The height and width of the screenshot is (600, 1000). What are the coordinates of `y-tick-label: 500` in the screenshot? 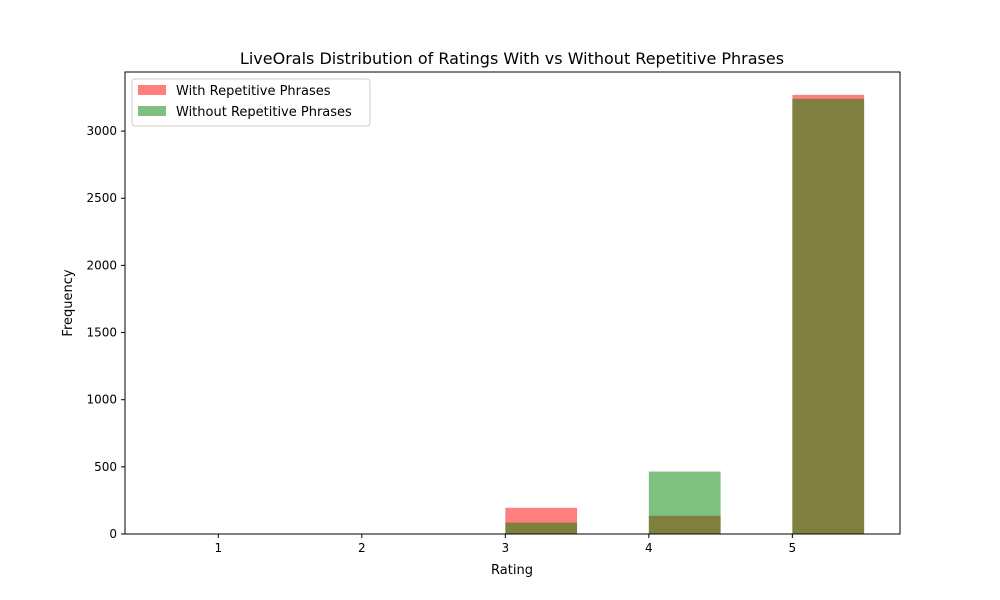 It's located at (105, 467).